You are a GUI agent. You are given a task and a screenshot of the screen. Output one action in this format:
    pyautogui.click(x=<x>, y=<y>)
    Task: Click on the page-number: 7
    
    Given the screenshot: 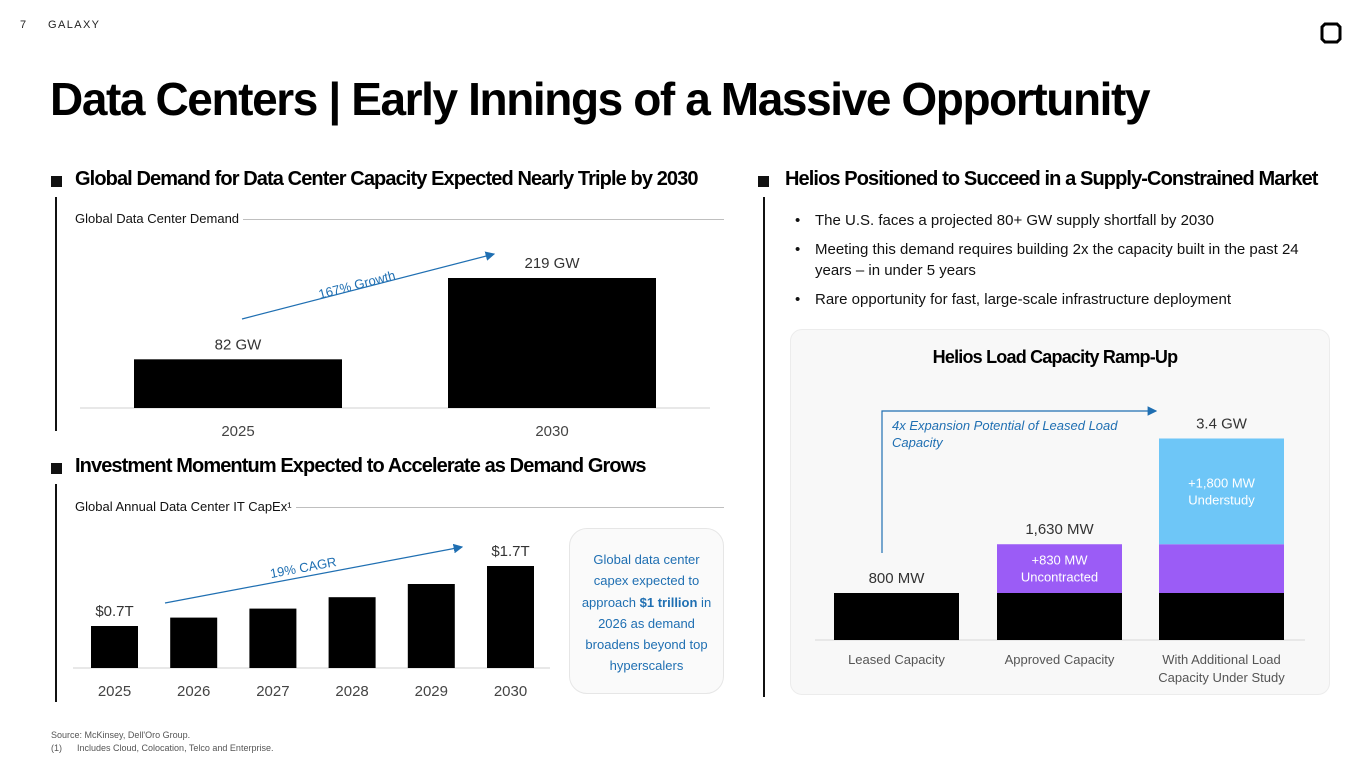 What is the action you would take?
    pyautogui.click(x=23, y=25)
    